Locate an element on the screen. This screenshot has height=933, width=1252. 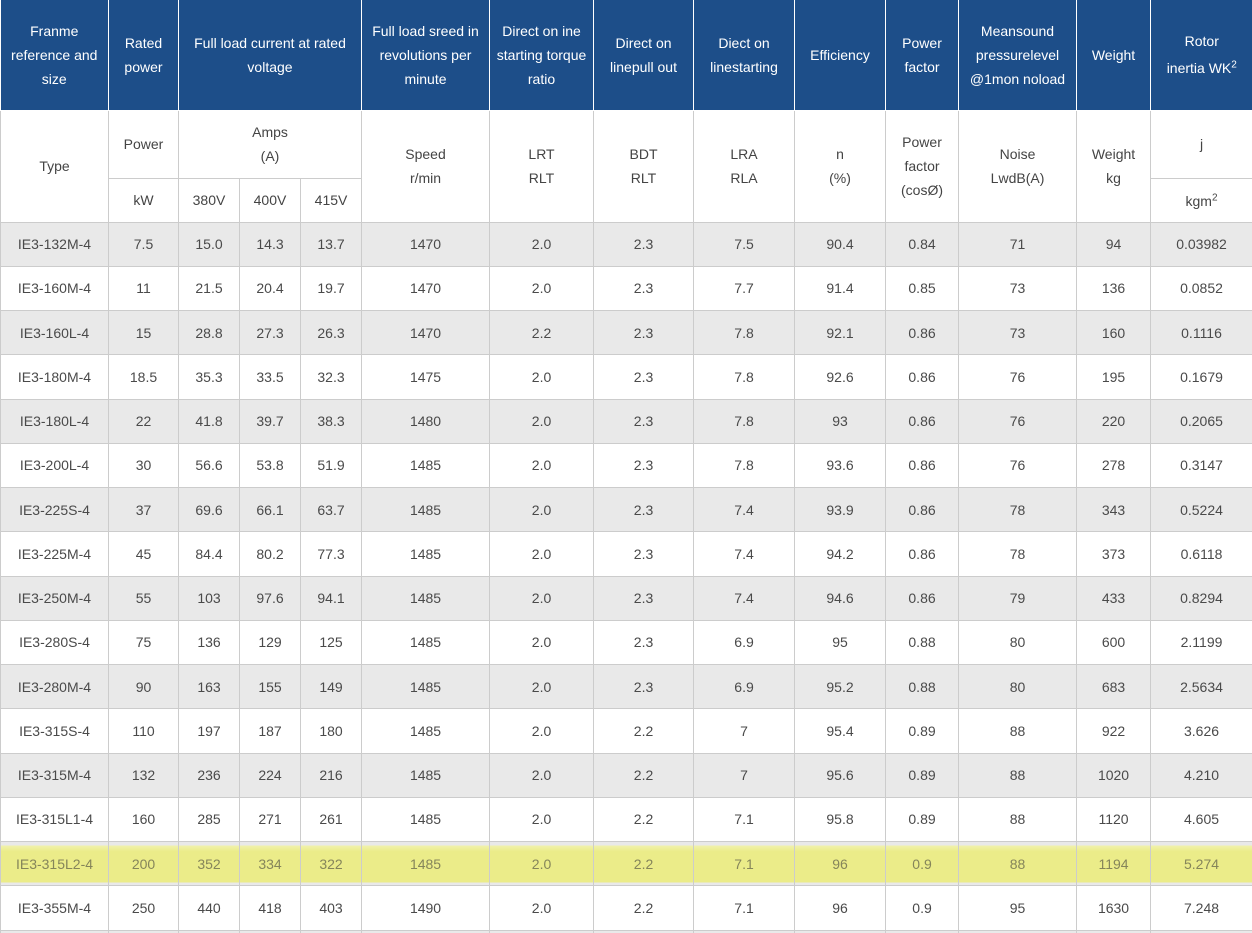
cell-a415: 216 is located at coordinates (331, 775).